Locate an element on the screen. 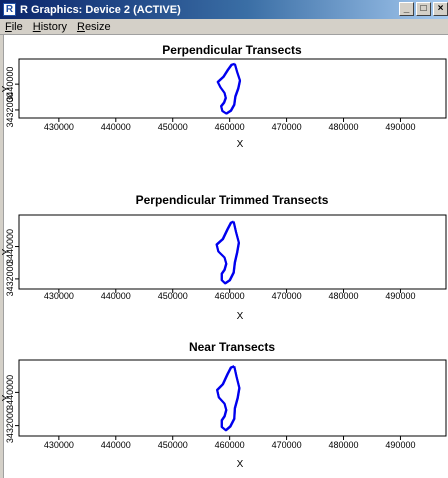 This screenshot has height=478, width=448. window-controls: _ □ × is located at coordinates (423, 9).